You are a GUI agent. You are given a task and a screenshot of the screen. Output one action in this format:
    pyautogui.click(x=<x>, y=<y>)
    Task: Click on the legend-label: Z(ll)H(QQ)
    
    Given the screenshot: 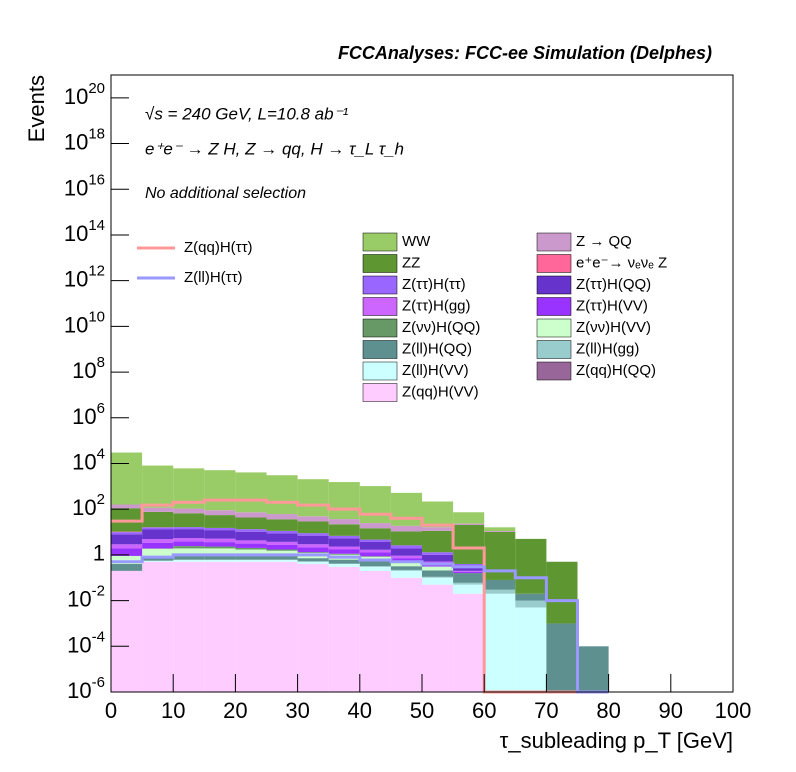 What is the action you would take?
    pyautogui.click(x=437, y=348)
    